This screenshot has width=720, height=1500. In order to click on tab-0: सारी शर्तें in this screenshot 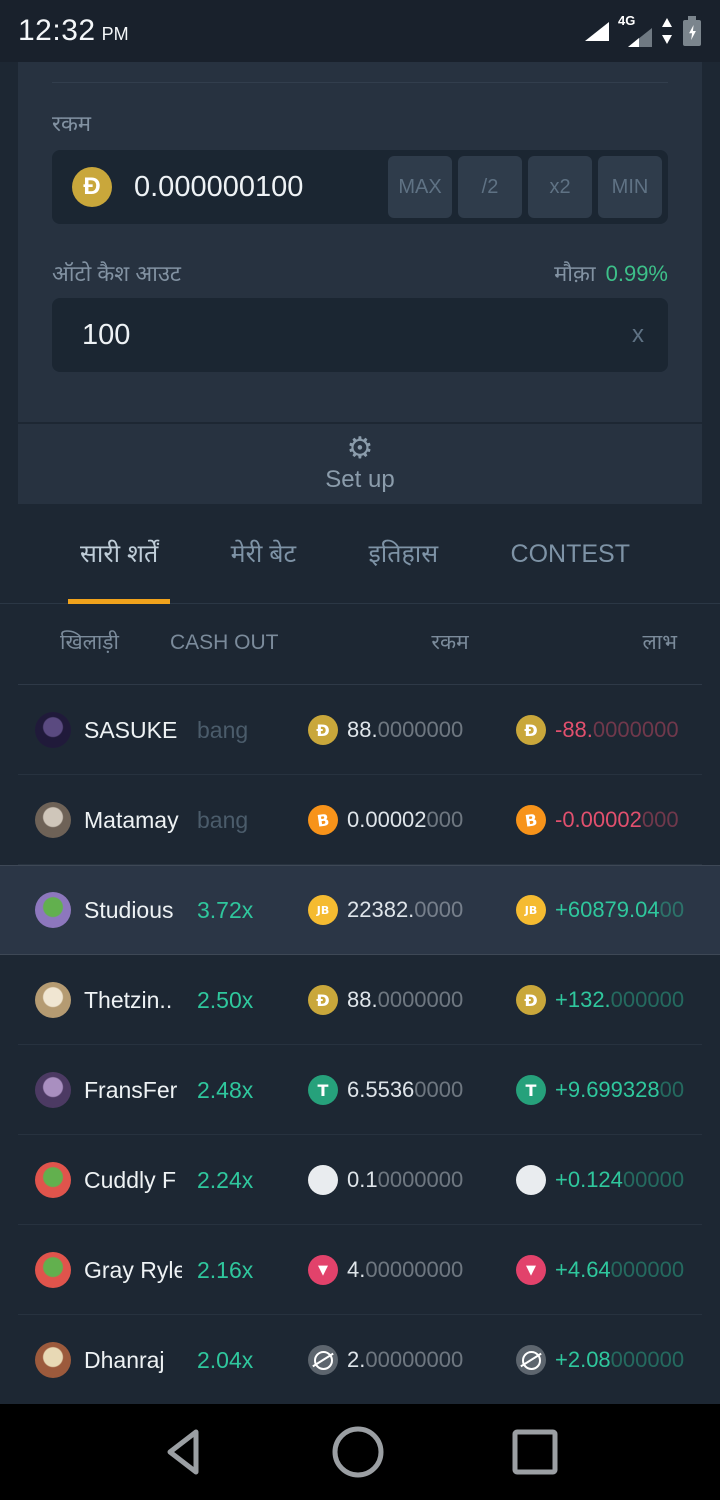, I will do `click(119, 554)`.